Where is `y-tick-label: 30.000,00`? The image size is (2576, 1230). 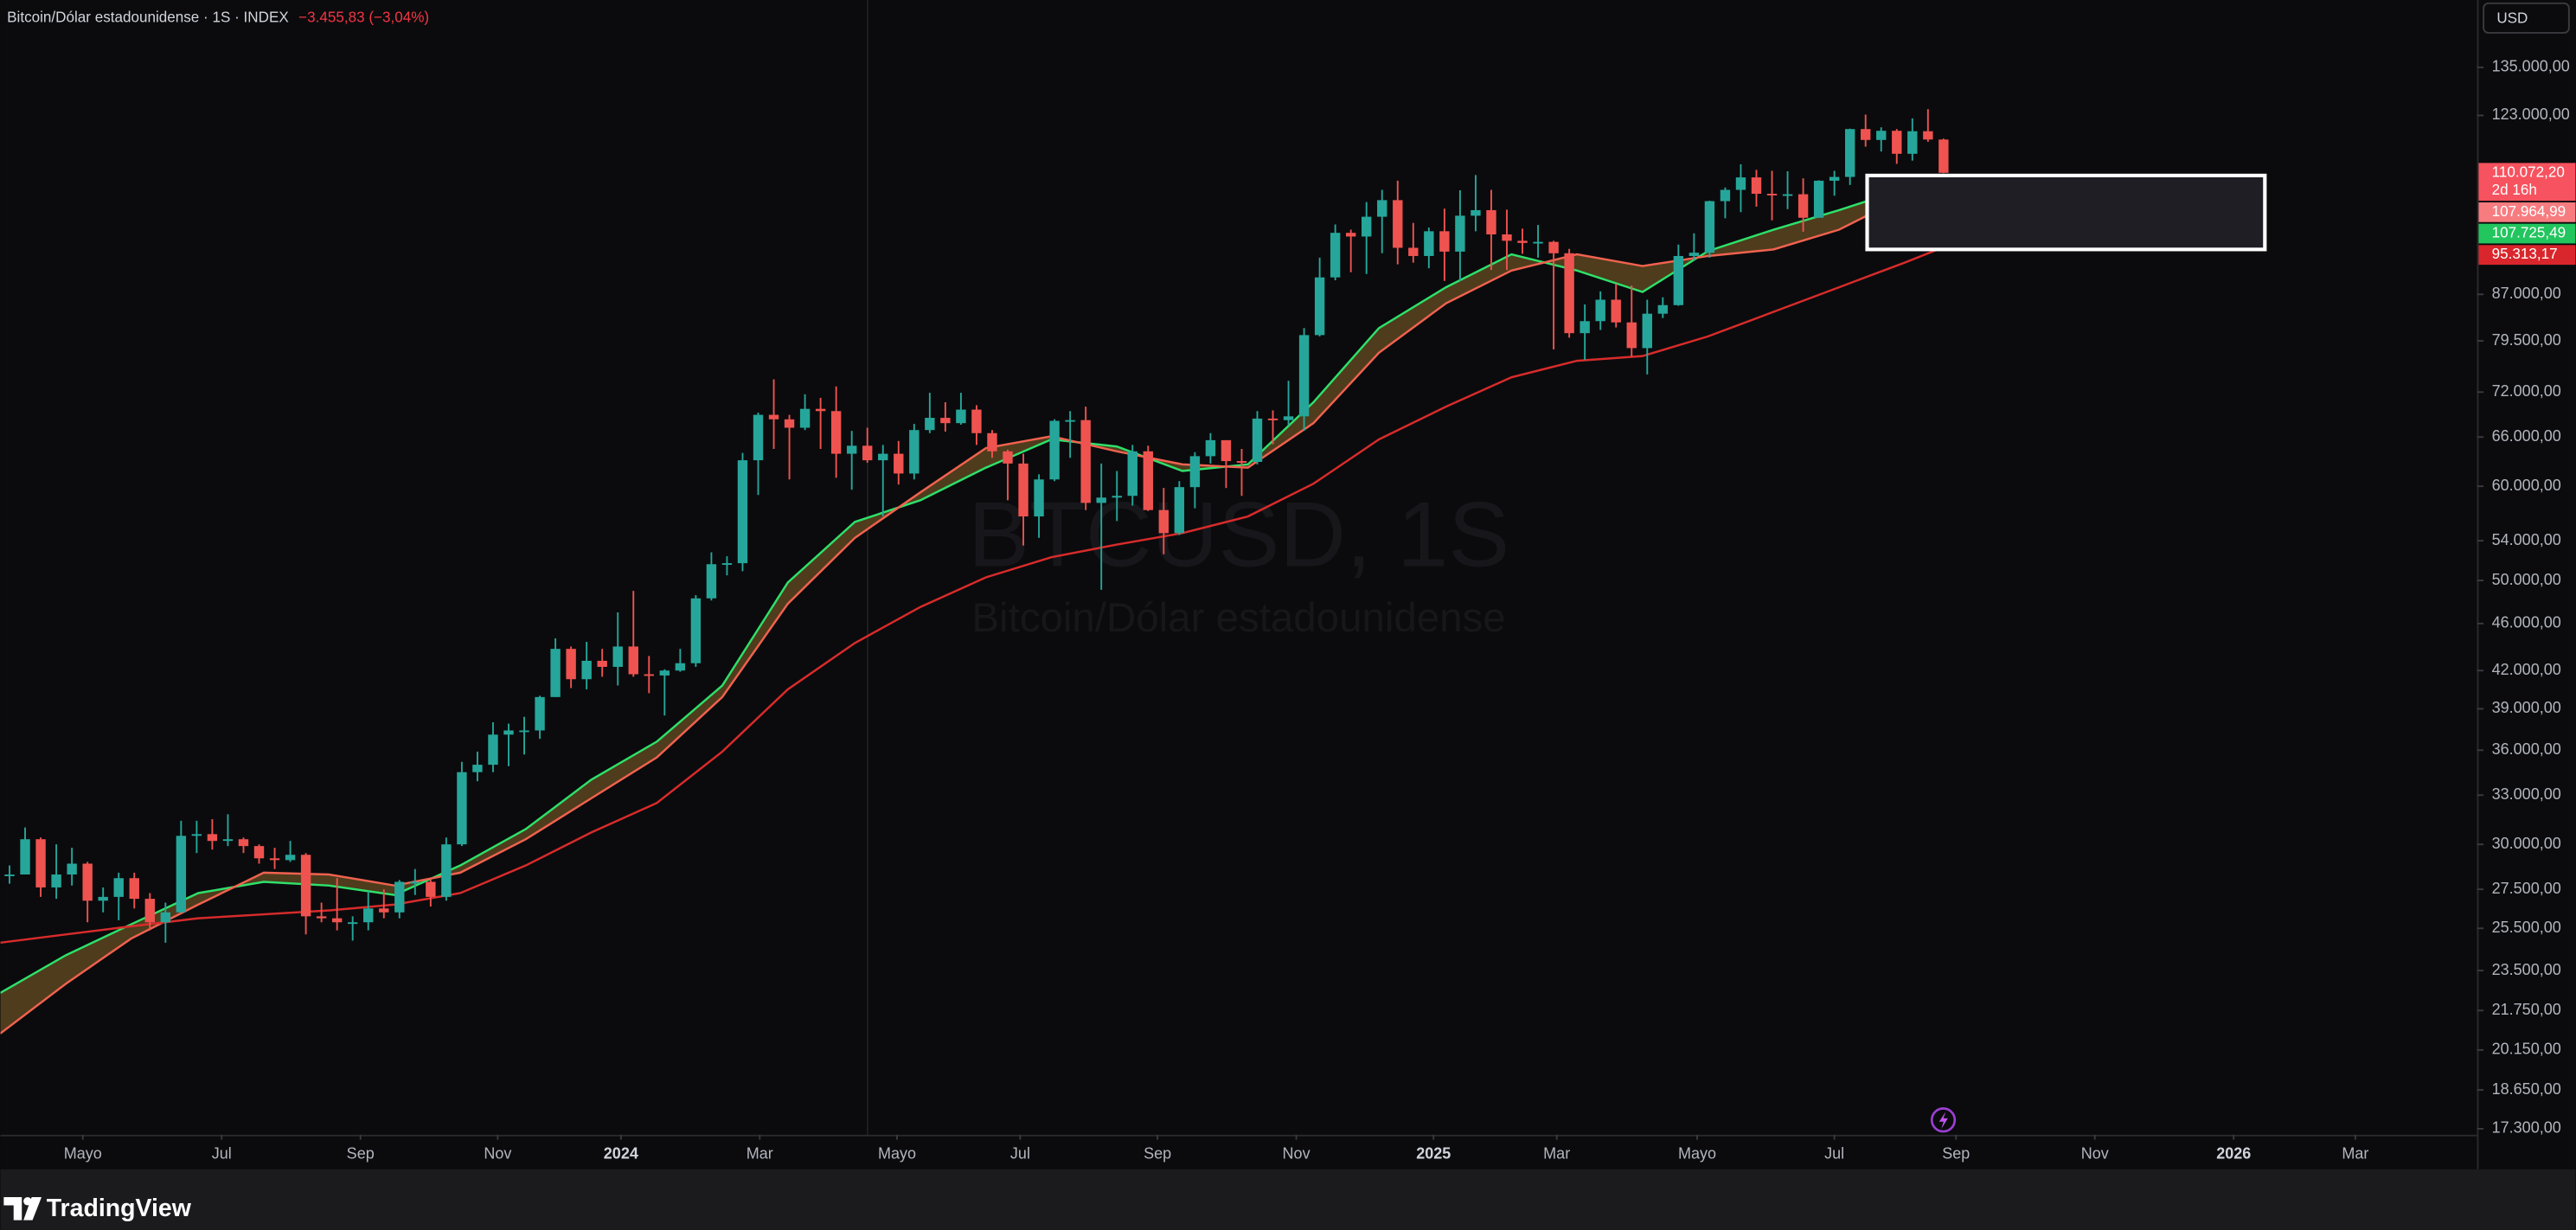
y-tick-label: 30.000,00 is located at coordinates (2526, 843).